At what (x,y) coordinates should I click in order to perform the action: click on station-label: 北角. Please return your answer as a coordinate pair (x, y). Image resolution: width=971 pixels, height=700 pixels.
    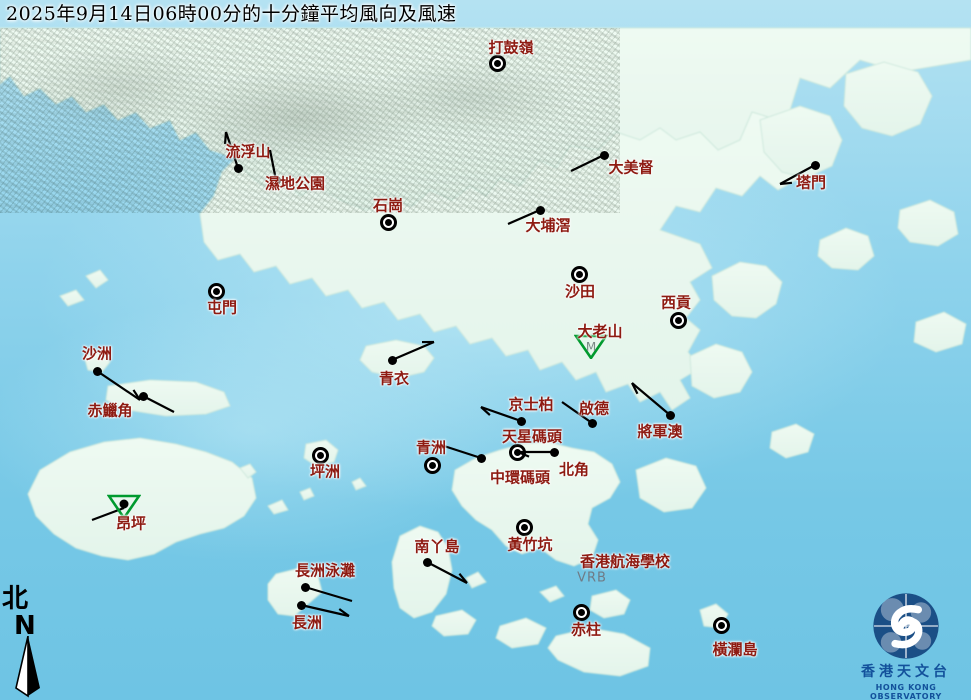
    Looking at the image, I should click on (574, 469).